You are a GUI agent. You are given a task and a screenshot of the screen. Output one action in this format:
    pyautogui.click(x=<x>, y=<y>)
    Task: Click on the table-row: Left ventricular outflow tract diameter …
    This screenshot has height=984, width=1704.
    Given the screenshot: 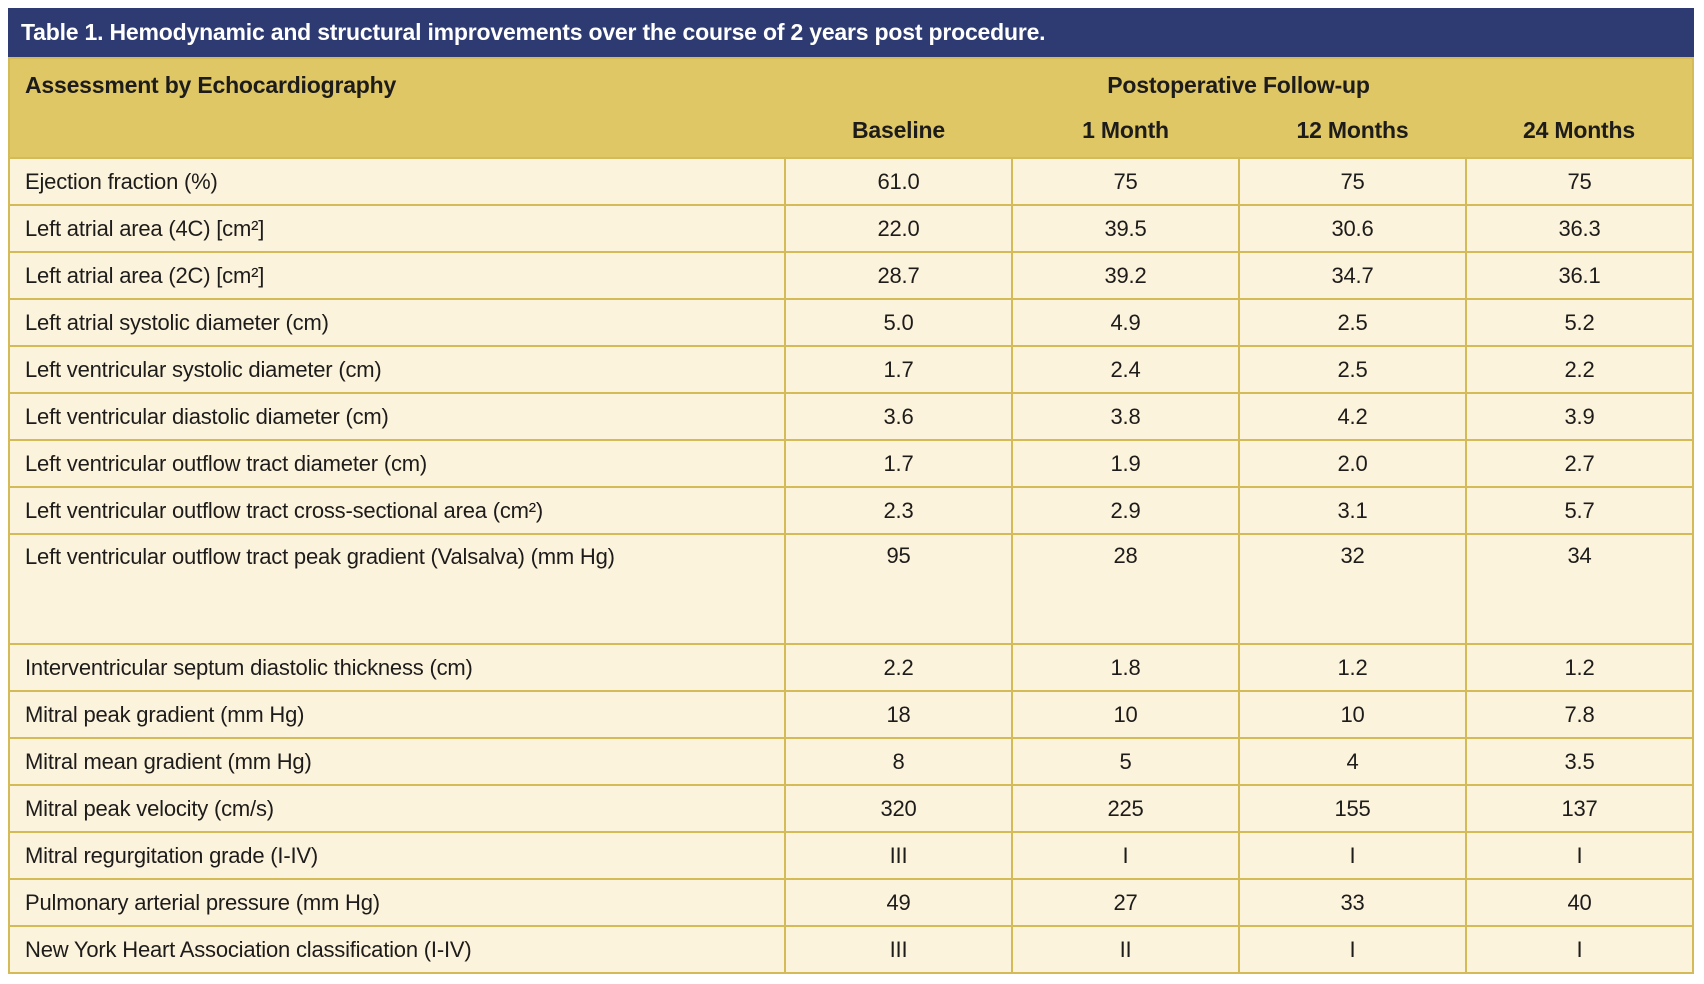 What is the action you would take?
    pyautogui.click(x=851, y=463)
    